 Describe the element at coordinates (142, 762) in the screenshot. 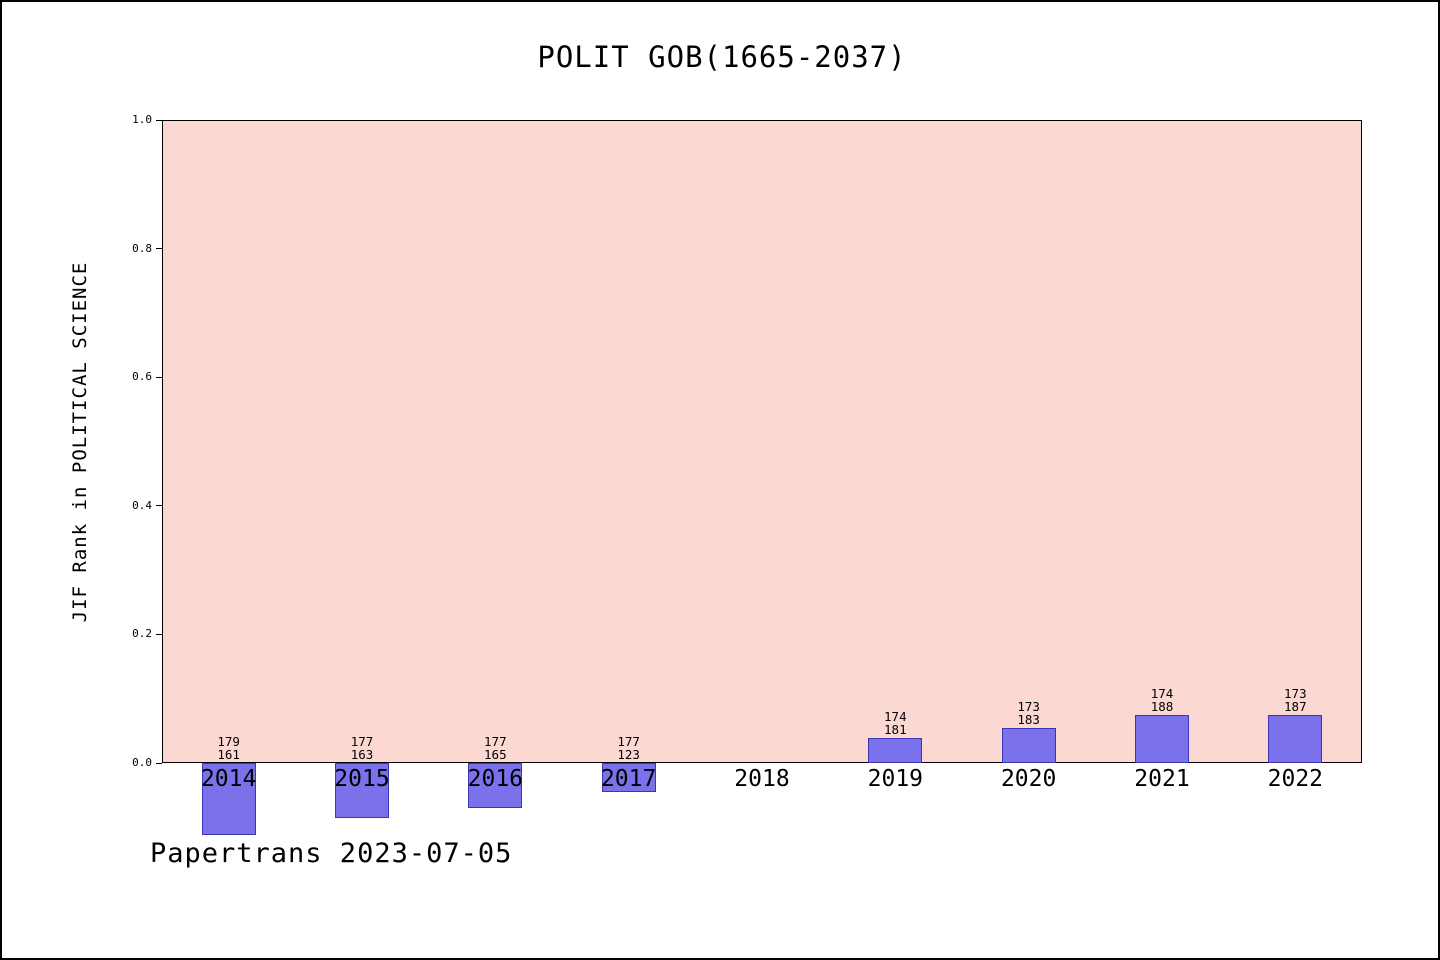

I see `y-tick-label: 0.0` at that location.